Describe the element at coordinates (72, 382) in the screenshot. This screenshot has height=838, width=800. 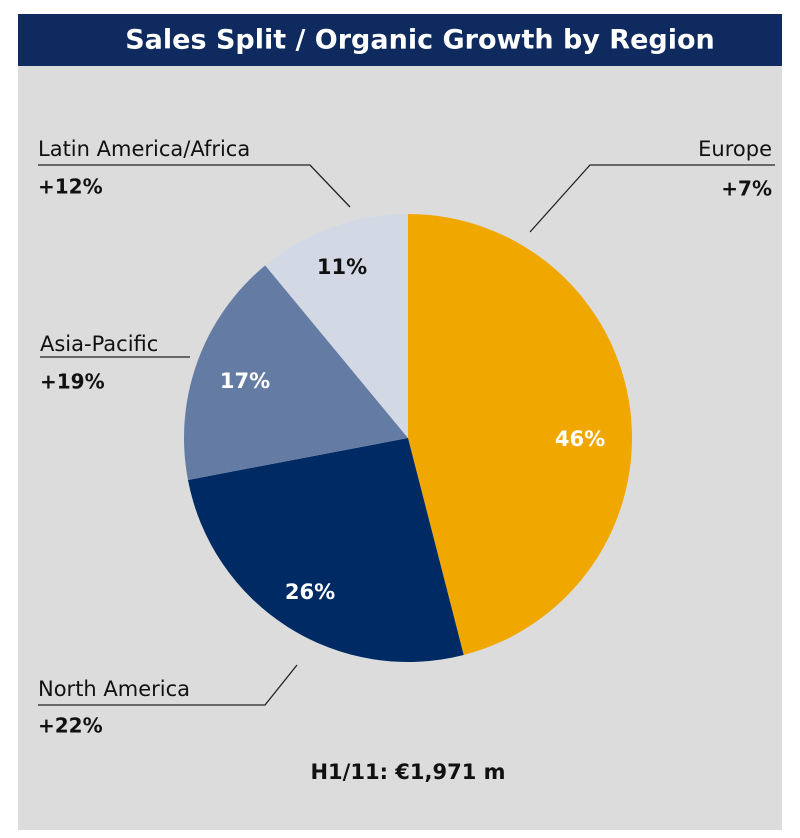
I see `growth-label: +19%` at that location.